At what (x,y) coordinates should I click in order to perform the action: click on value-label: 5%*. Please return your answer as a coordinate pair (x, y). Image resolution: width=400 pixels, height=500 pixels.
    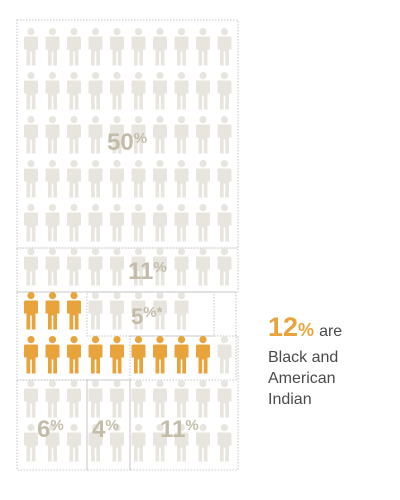
    Looking at the image, I should click on (147, 316).